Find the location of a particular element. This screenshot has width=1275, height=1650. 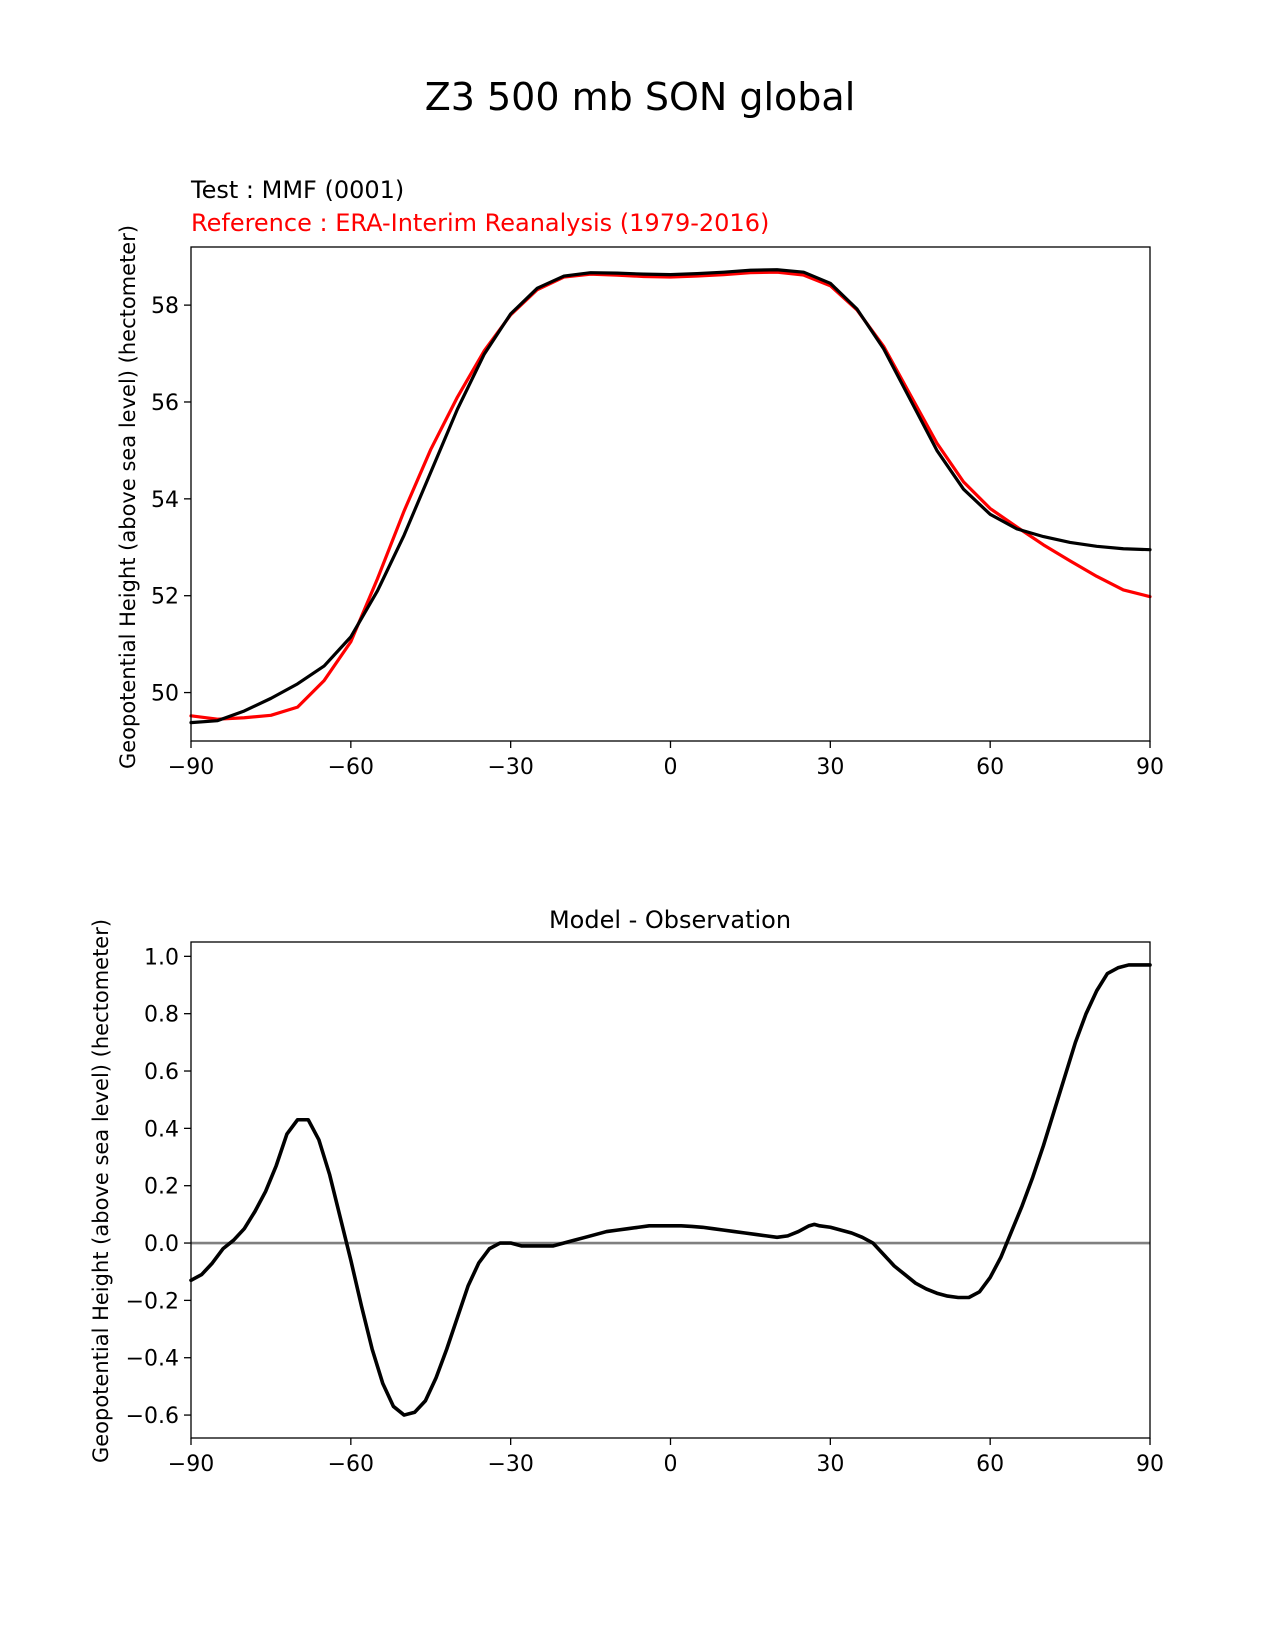

bottom-chart-title: Model - Observation is located at coordinates (670, 920).